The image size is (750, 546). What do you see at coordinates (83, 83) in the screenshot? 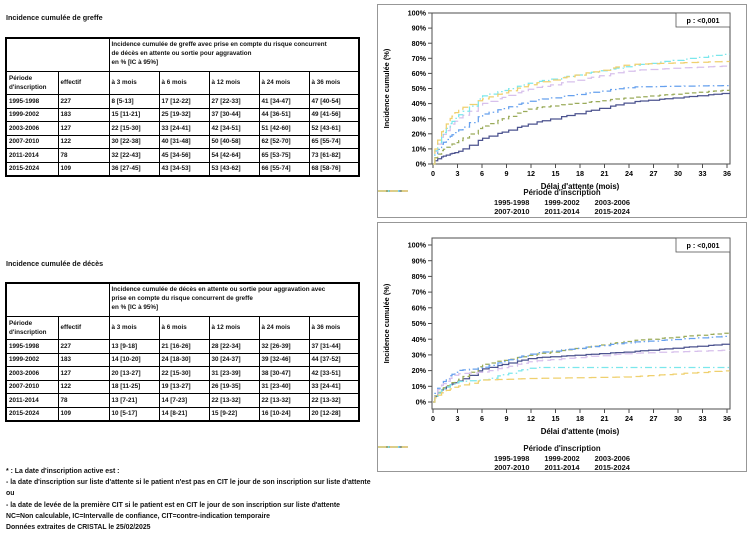
I see `column-header: effectif` at bounding box center [83, 83].